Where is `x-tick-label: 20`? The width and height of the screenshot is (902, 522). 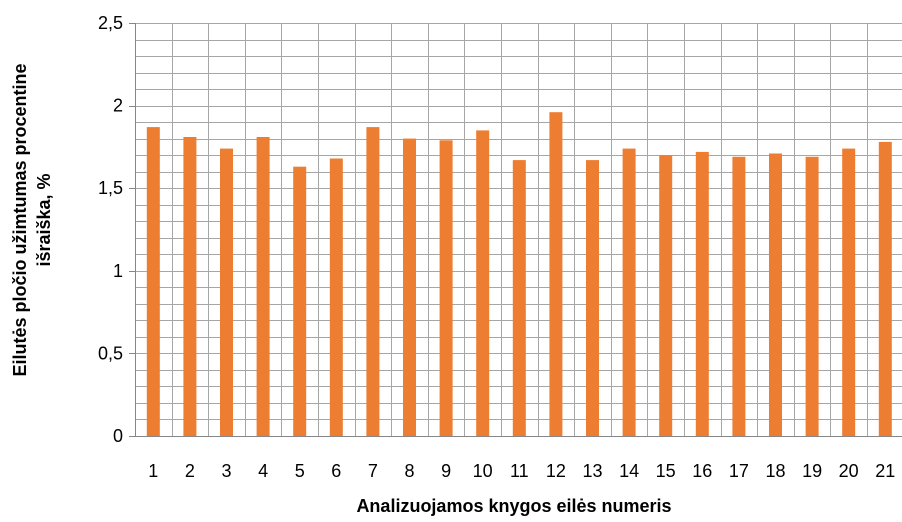
x-tick-label: 20 is located at coordinates (849, 471).